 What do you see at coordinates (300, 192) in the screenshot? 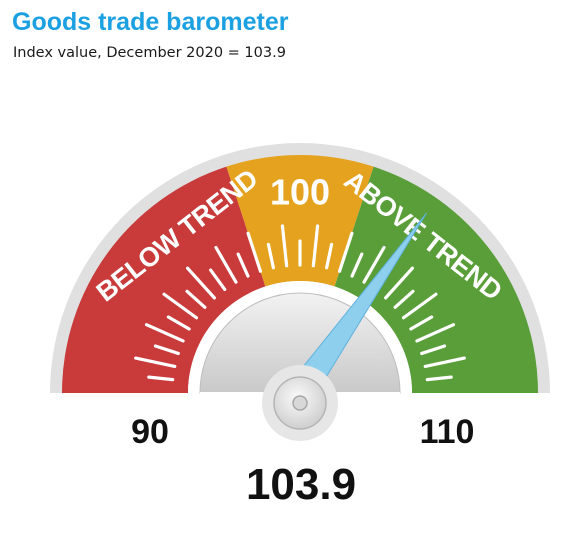
I see `label-100: 100` at bounding box center [300, 192].